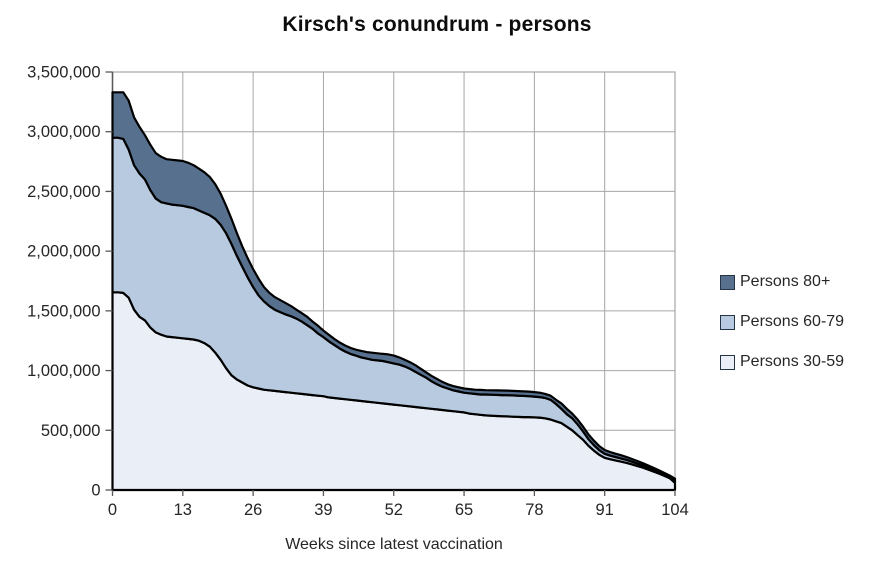 This screenshot has width=877, height=583. Describe the element at coordinates (63, 73) in the screenshot. I see `y-tick-label: 3,500,000` at that location.